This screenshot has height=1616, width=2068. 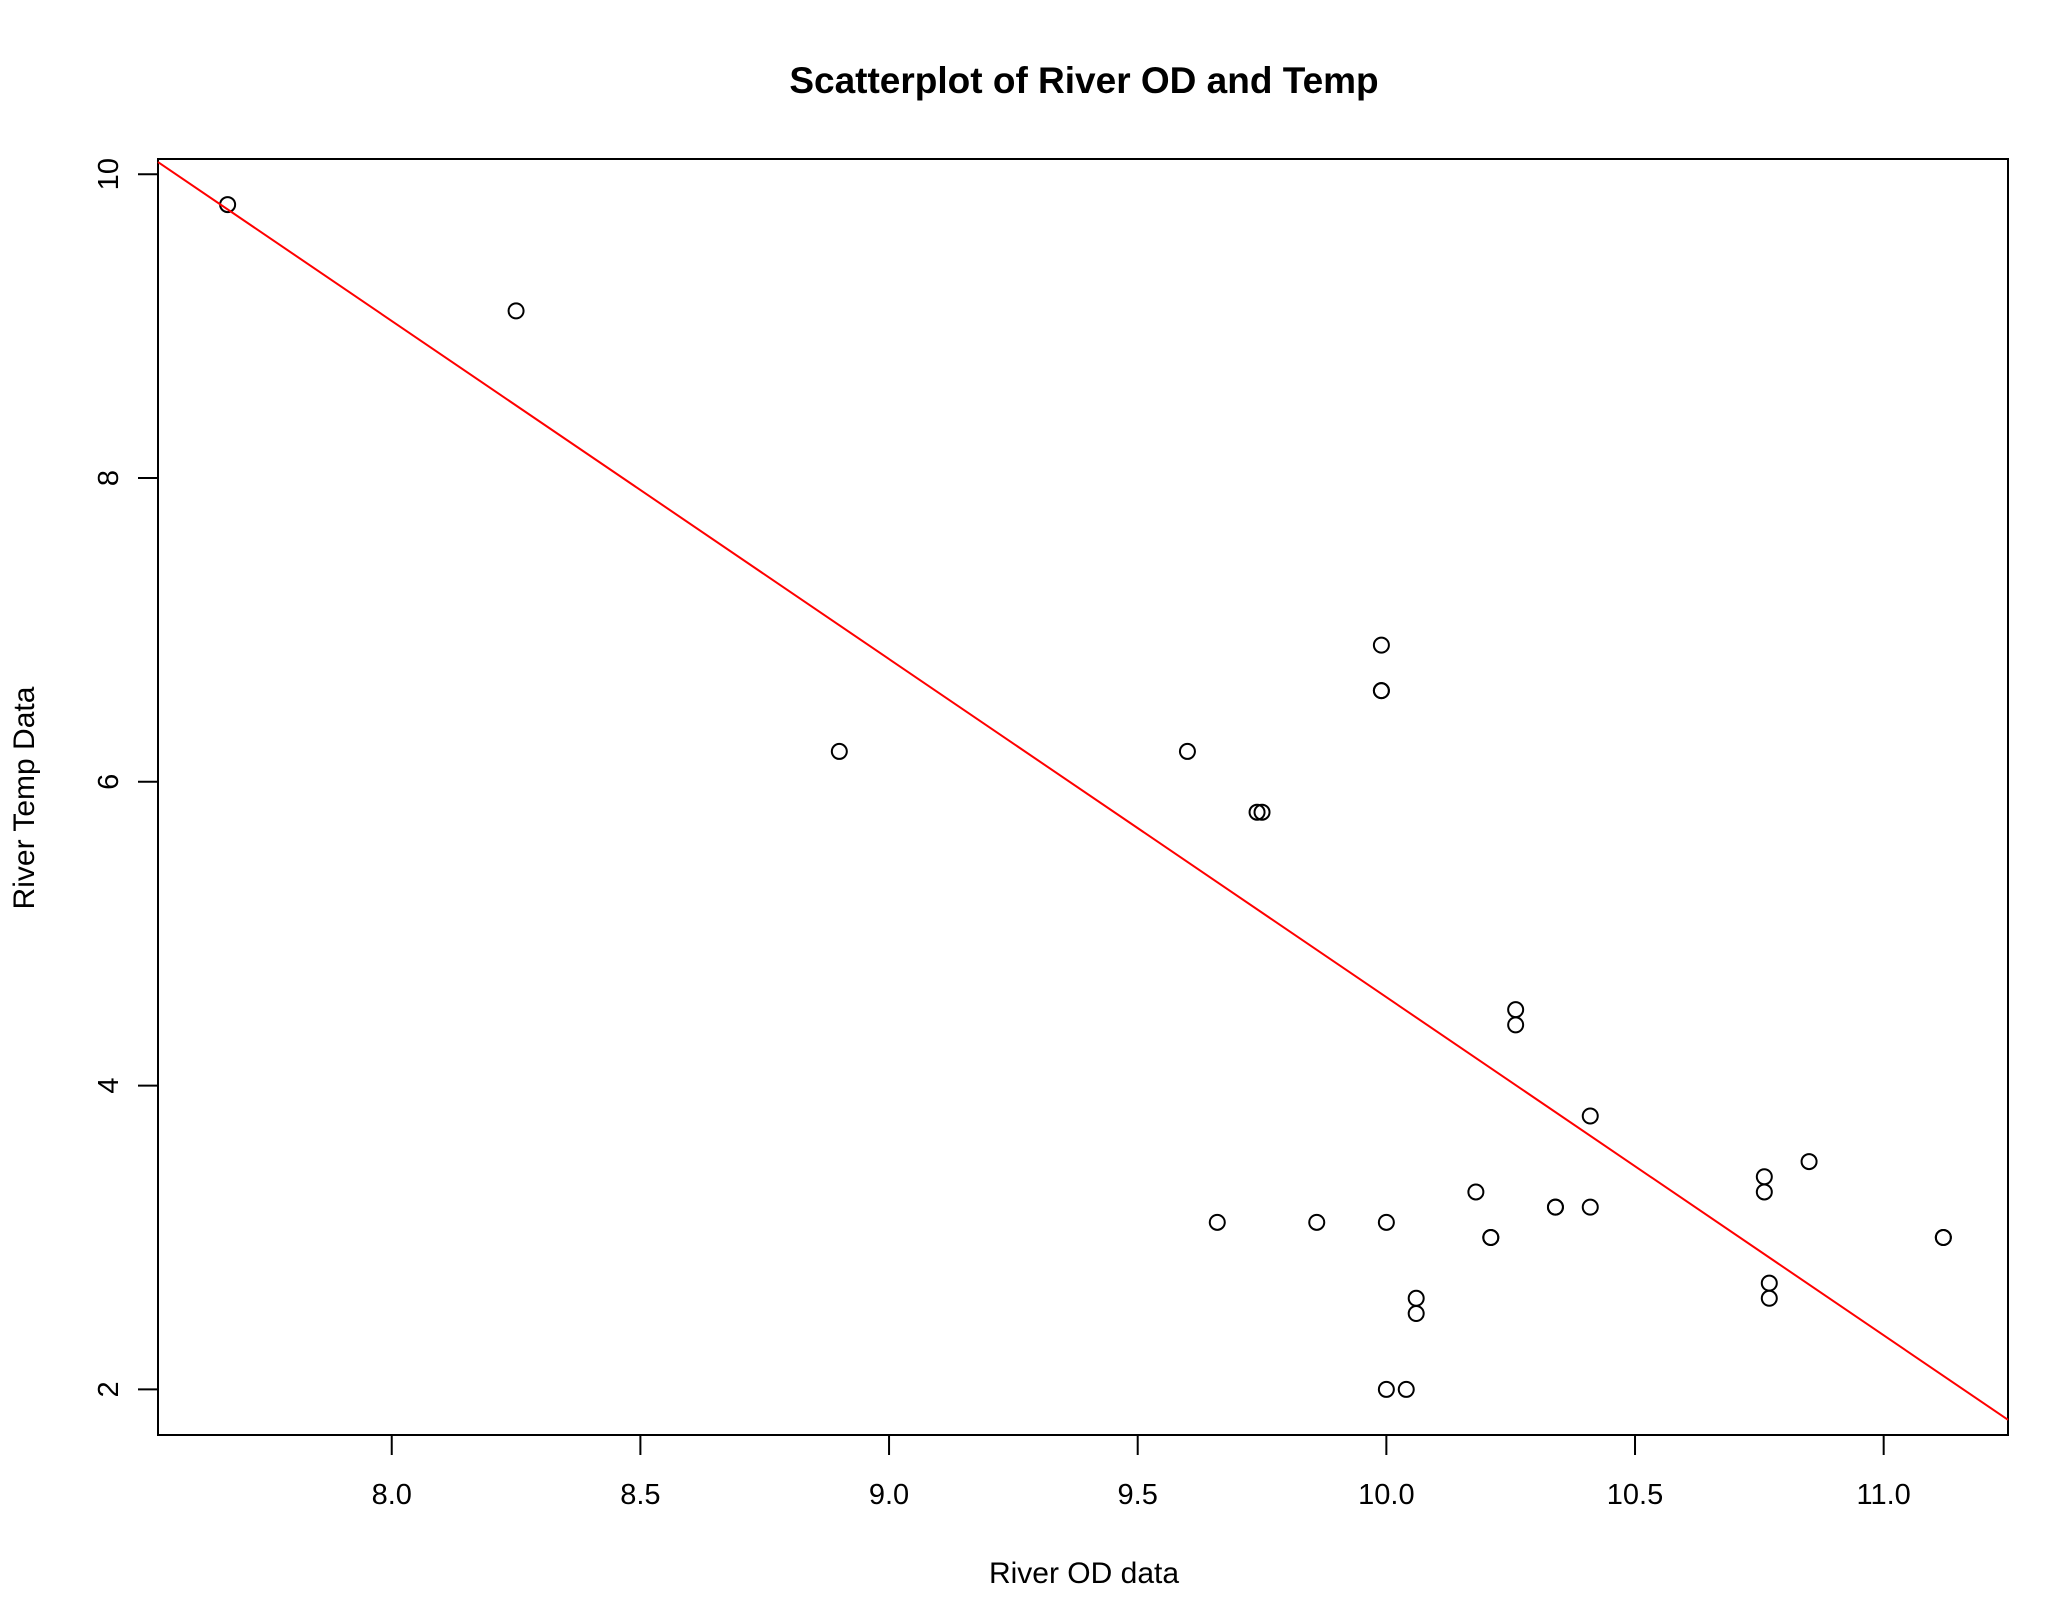 What do you see at coordinates (126, 777) in the screenshot?
I see `y-axis: 2 4 6 8 10` at bounding box center [126, 777].